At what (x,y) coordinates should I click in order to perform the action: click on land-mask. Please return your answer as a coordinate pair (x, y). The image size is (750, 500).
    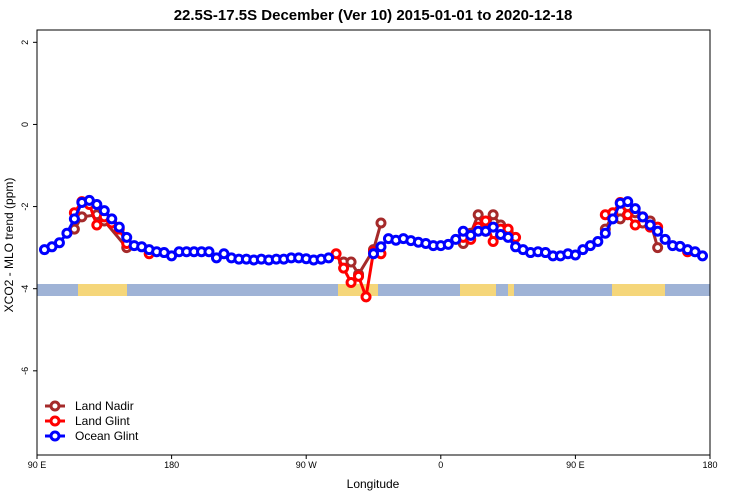
    Looking at the image, I should click on (373, 290).